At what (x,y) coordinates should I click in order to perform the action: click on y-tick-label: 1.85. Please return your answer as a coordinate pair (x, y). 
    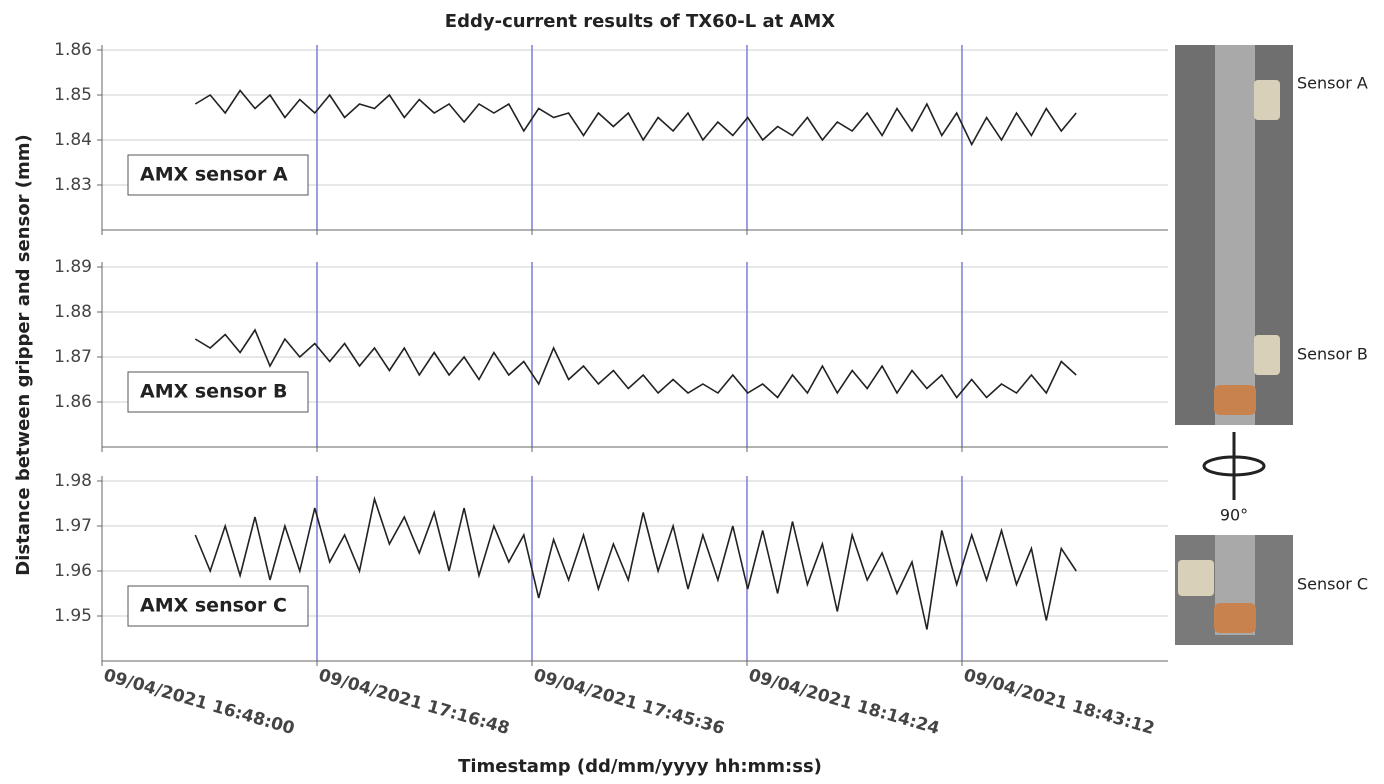
    Looking at the image, I should click on (73, 95).